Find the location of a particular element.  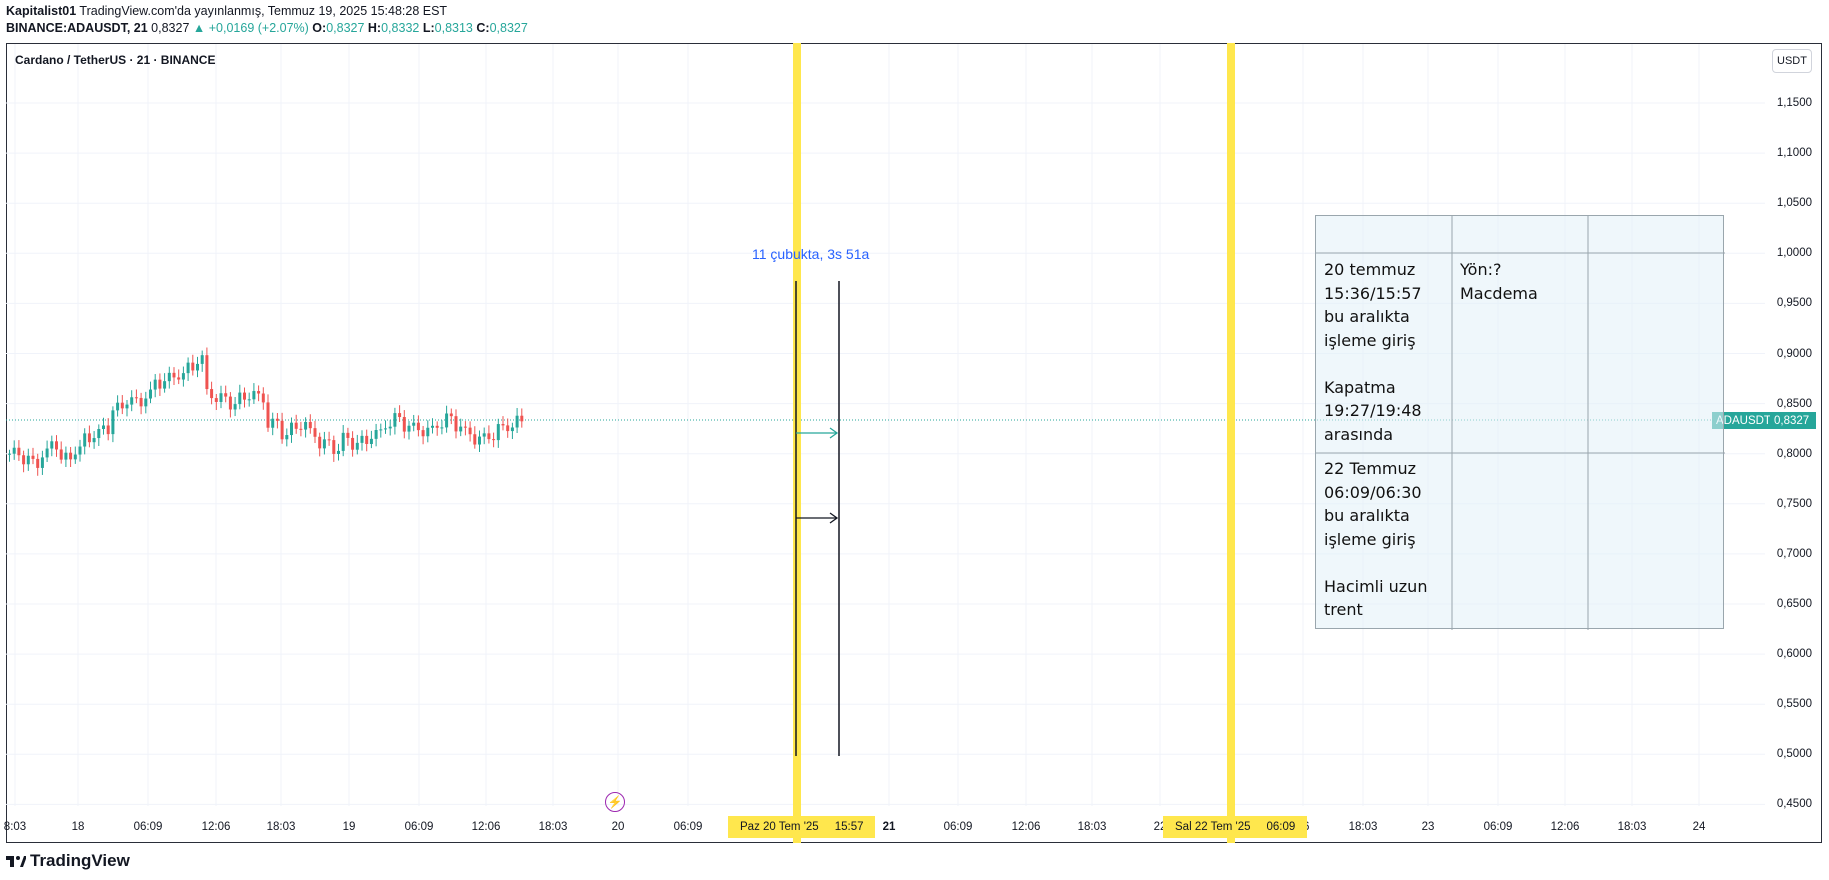

symbol-tag: ADAUSDT is located at coordinates (1743, 420).